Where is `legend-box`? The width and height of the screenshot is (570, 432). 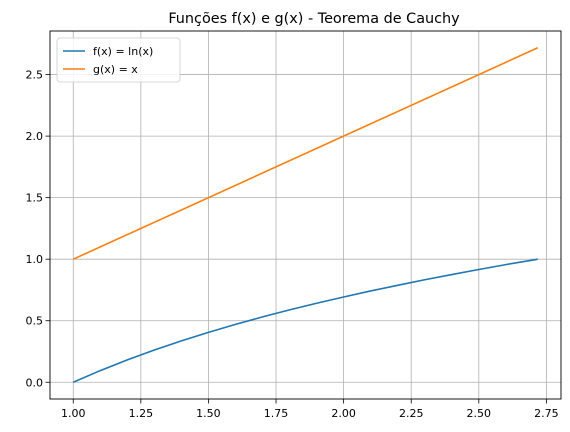
legend-box is located at coordinates (118, 60).